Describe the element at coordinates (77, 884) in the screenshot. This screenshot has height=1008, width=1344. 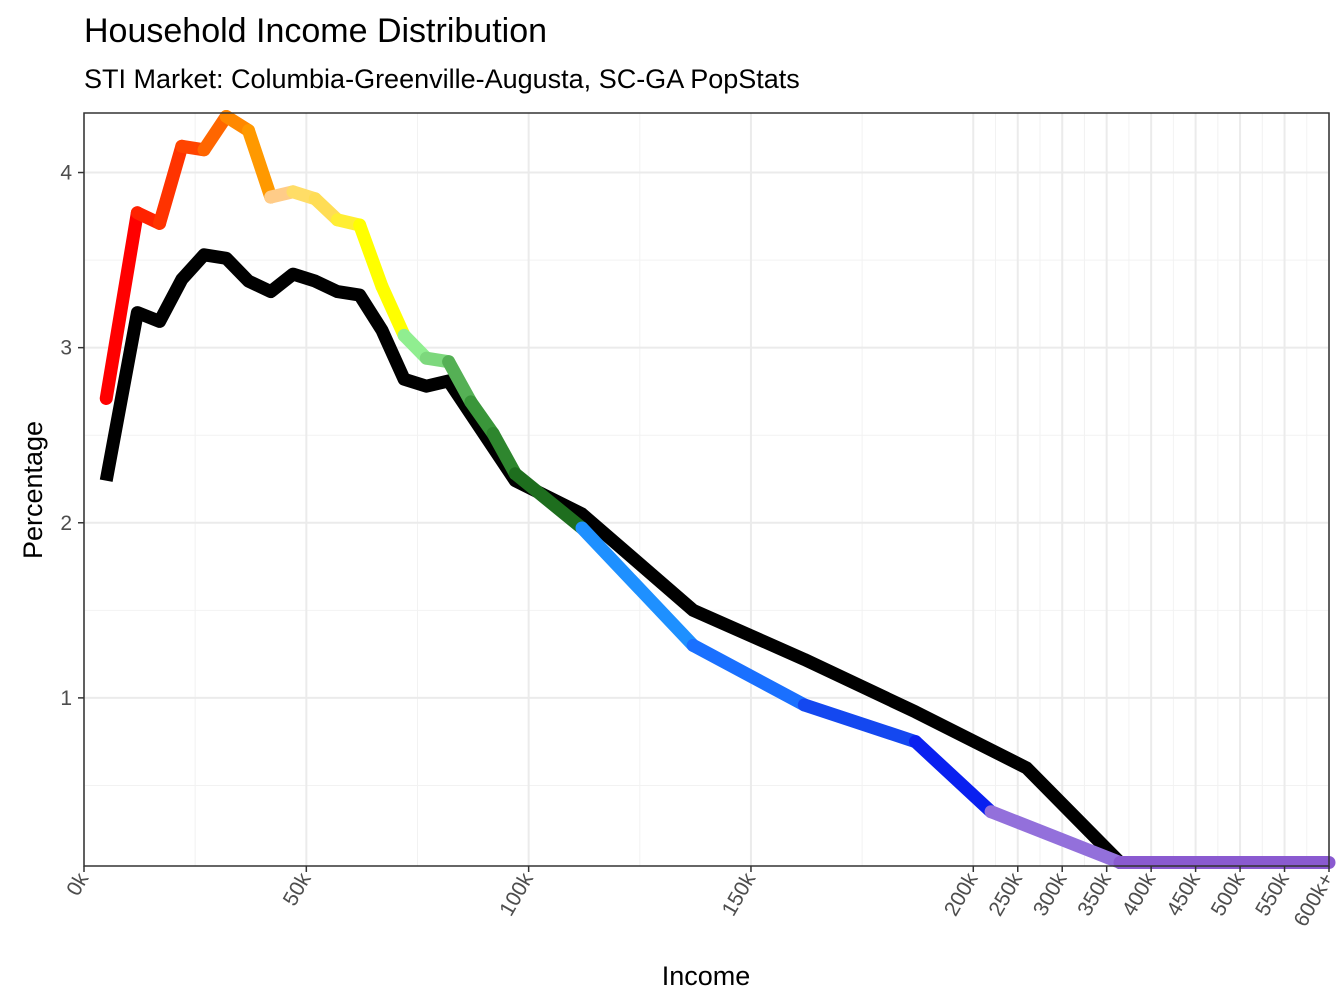
I see `x-tick-label: 0k` at that location.